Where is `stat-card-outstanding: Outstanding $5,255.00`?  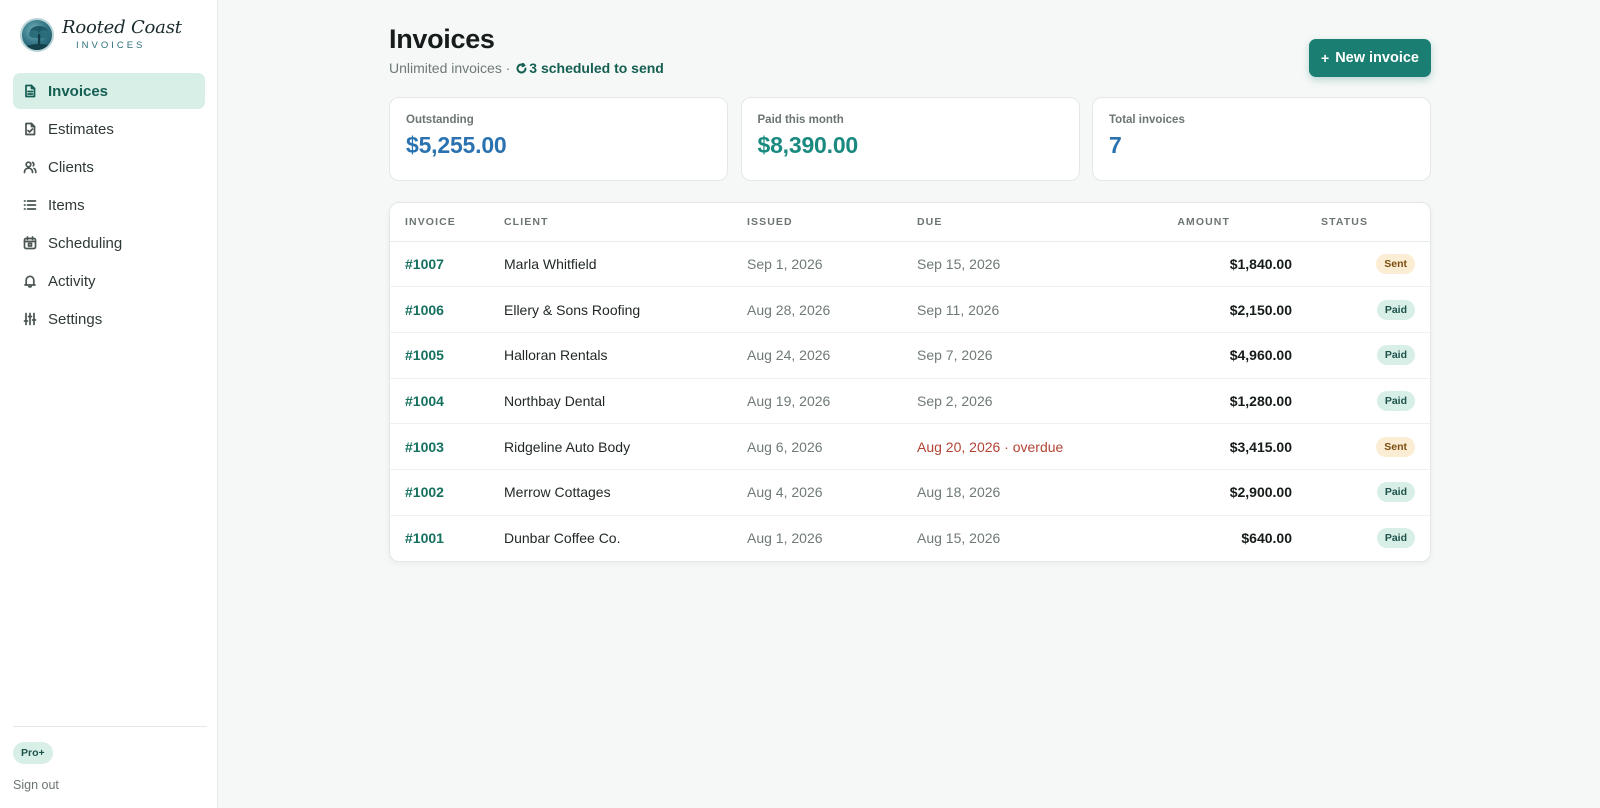
stat-card-outstanding: Outstanding $5,255.00 is located at coordinates (558, 139).